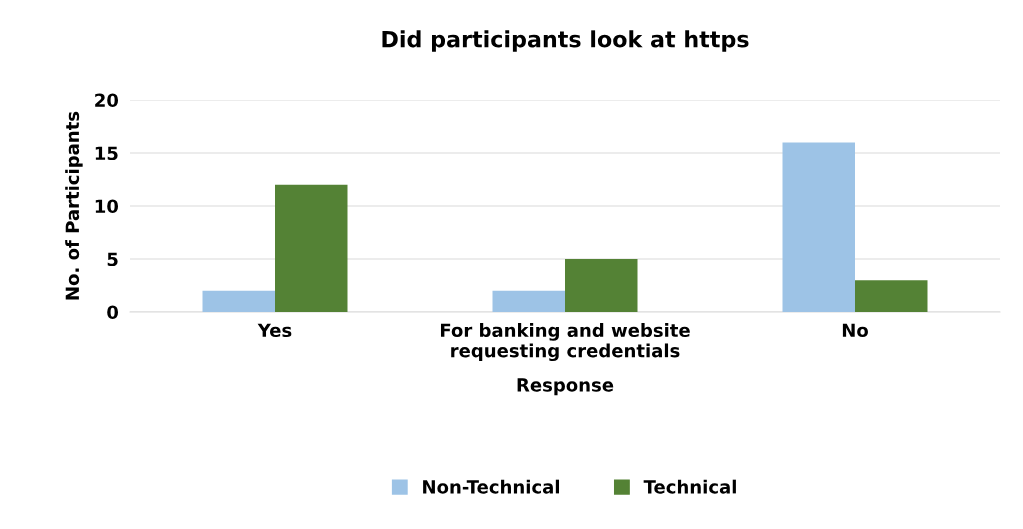 The width and height of the screenshot is (1023, 529). Describe the element at coordinates (689, 486) in the screenshot. I see `legend-label: Technical` at that location.